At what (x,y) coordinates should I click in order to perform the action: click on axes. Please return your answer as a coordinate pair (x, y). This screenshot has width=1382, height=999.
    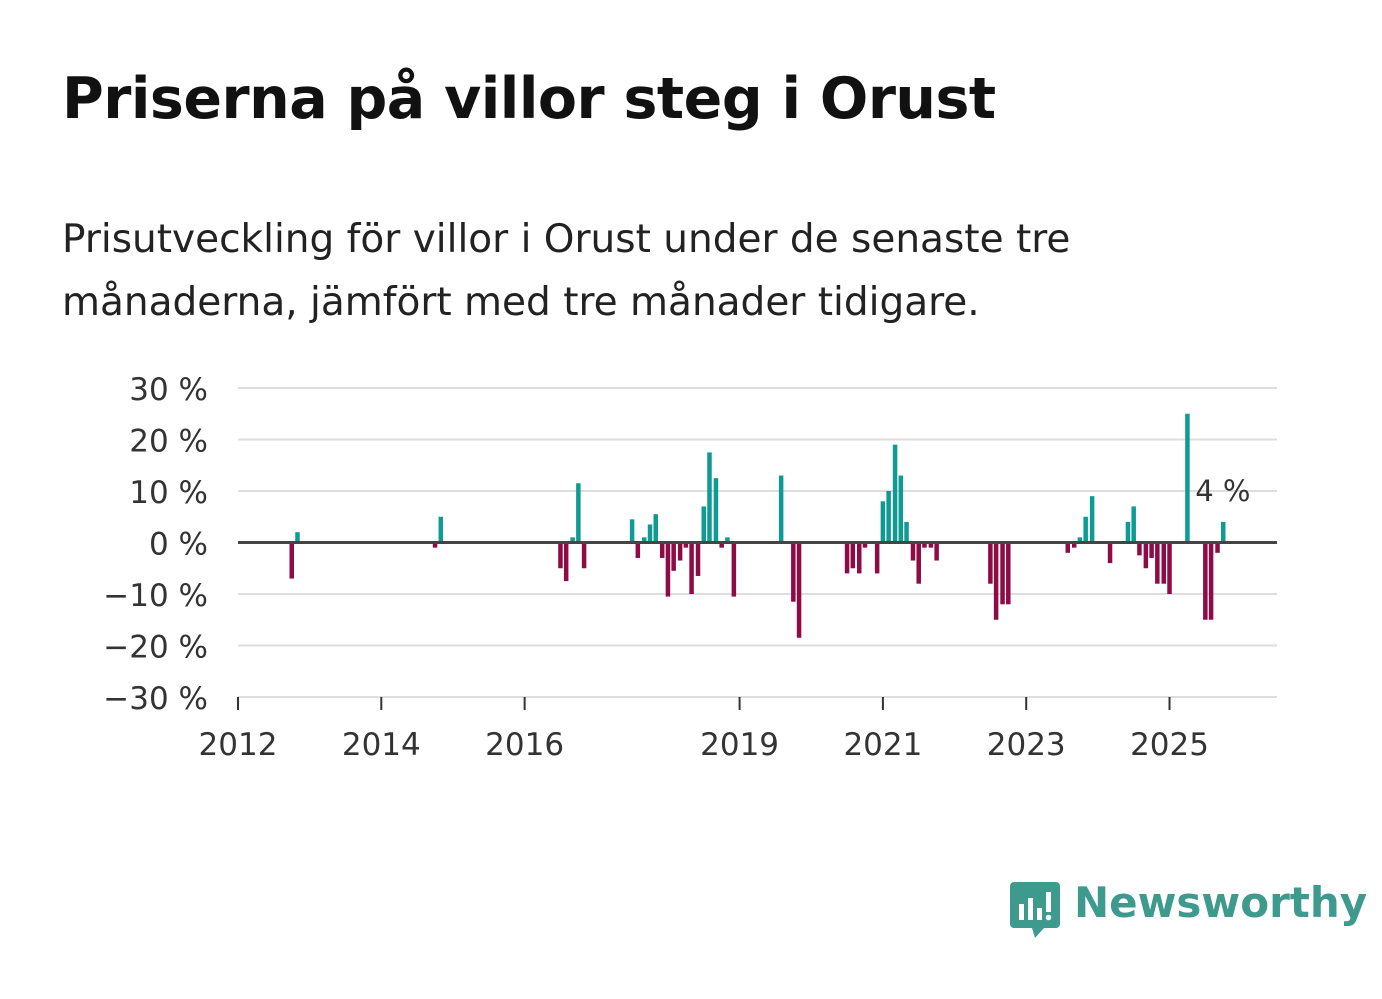
    Looking at the image, I should click on (757, 625).